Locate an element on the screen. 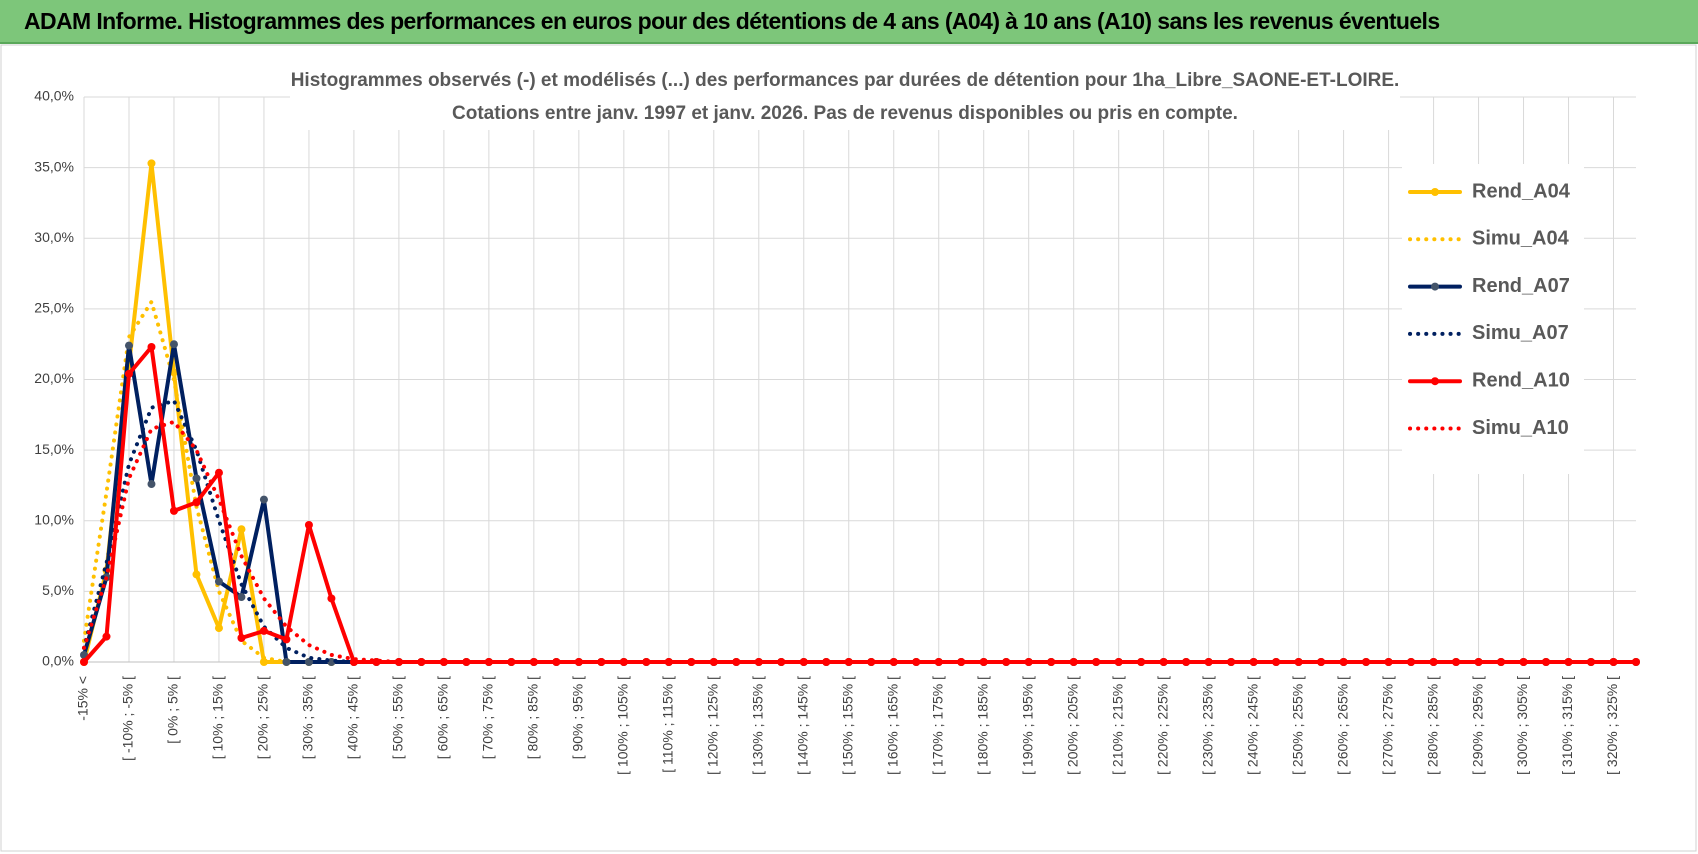 This screenshot has width=1698, height=854. x-tick-label: [ 210% ; 215% [ is located at coordinates (1117, 725).